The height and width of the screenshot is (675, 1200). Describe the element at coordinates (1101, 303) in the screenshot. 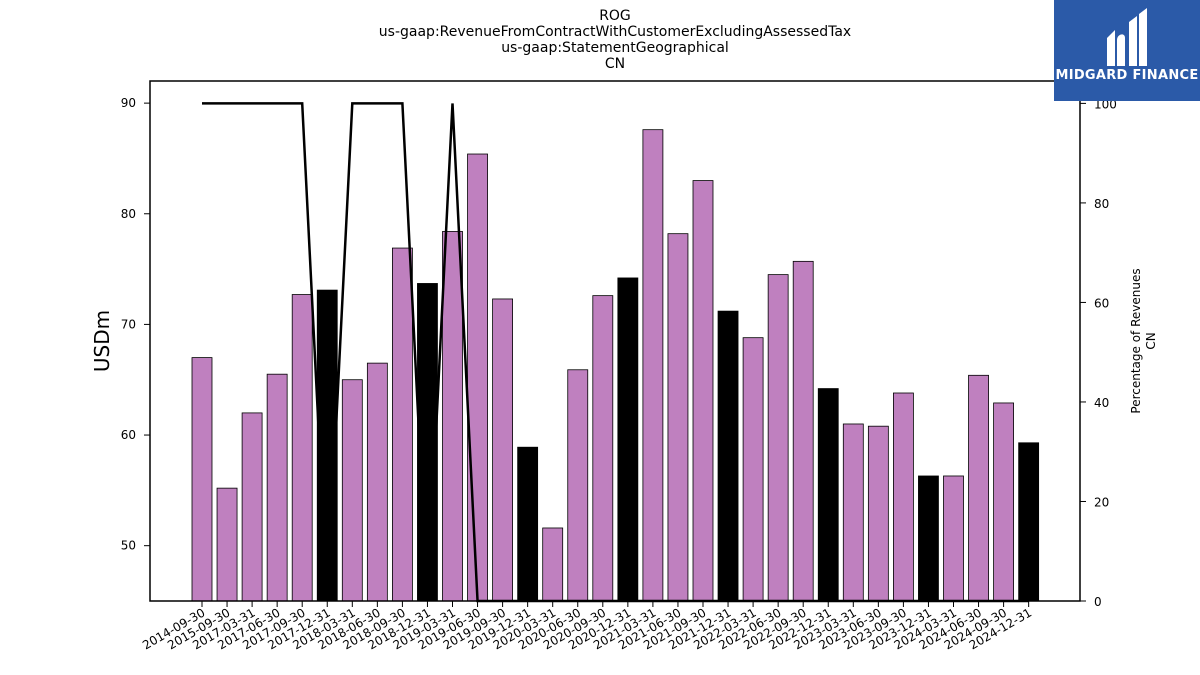

I see `y2-tick-label: 60` at that location.